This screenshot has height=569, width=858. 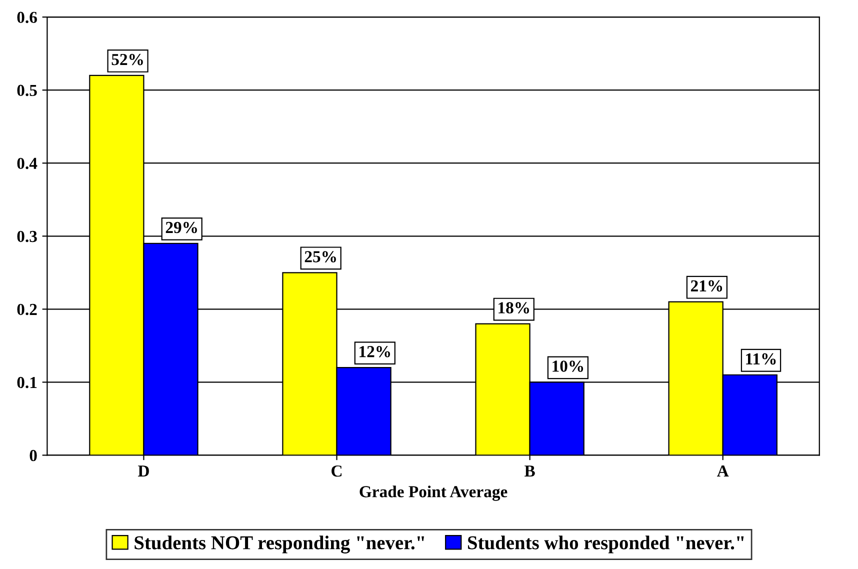 What do you see at coordinates (33, 456) in the screenshot?
I see `y-tick-label: 0` at bounding box center [33, 456].